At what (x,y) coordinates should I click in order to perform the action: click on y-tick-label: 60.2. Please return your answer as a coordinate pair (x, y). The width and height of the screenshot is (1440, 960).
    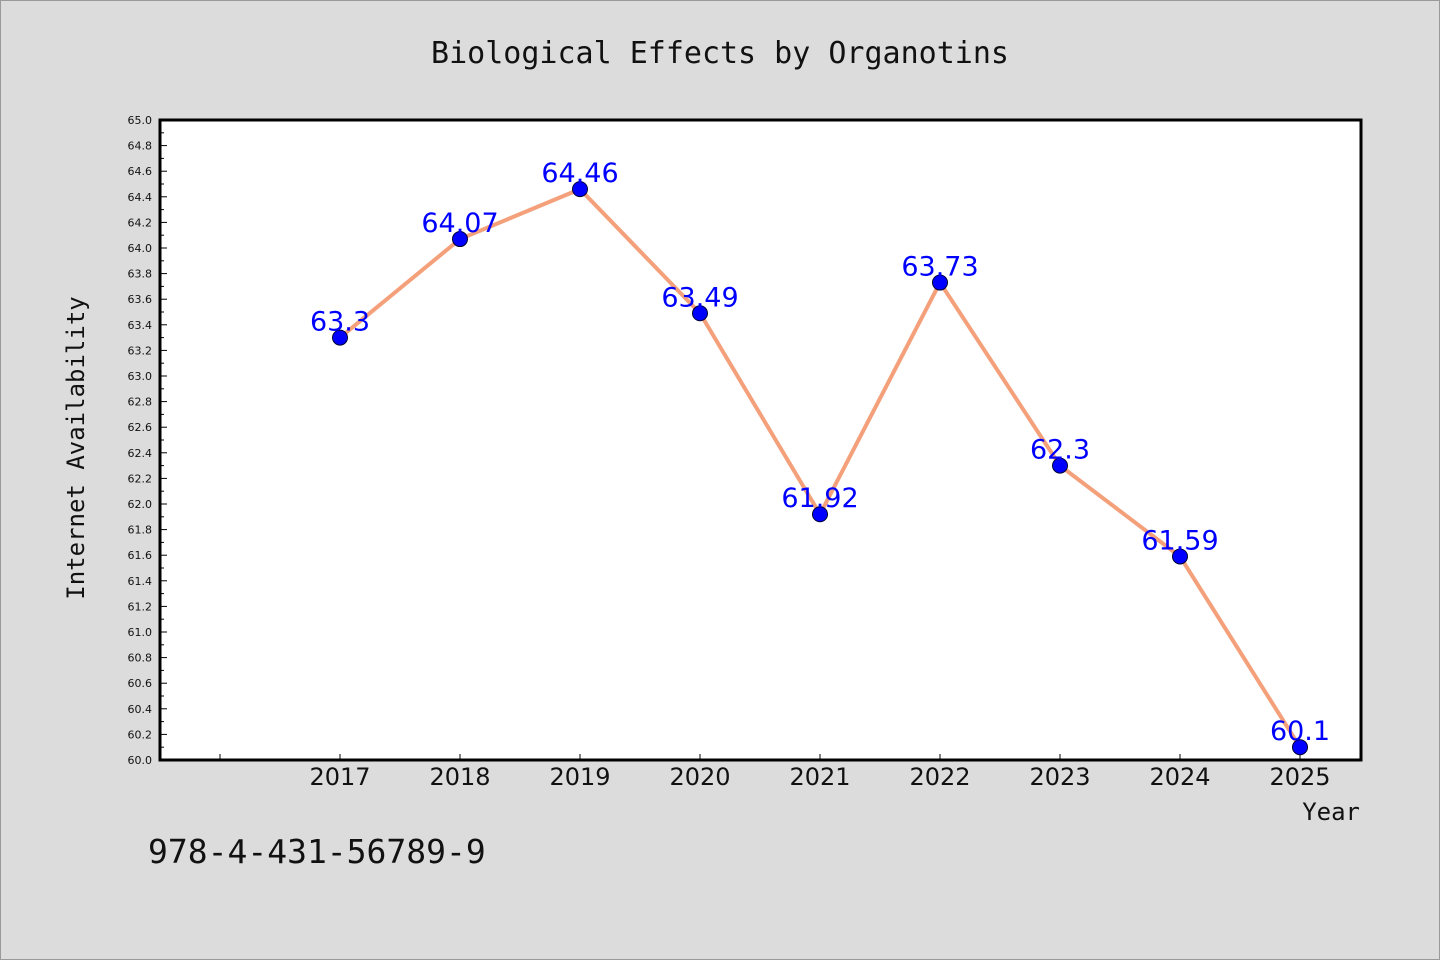
    Looking at the image, I should click on (140, 734).